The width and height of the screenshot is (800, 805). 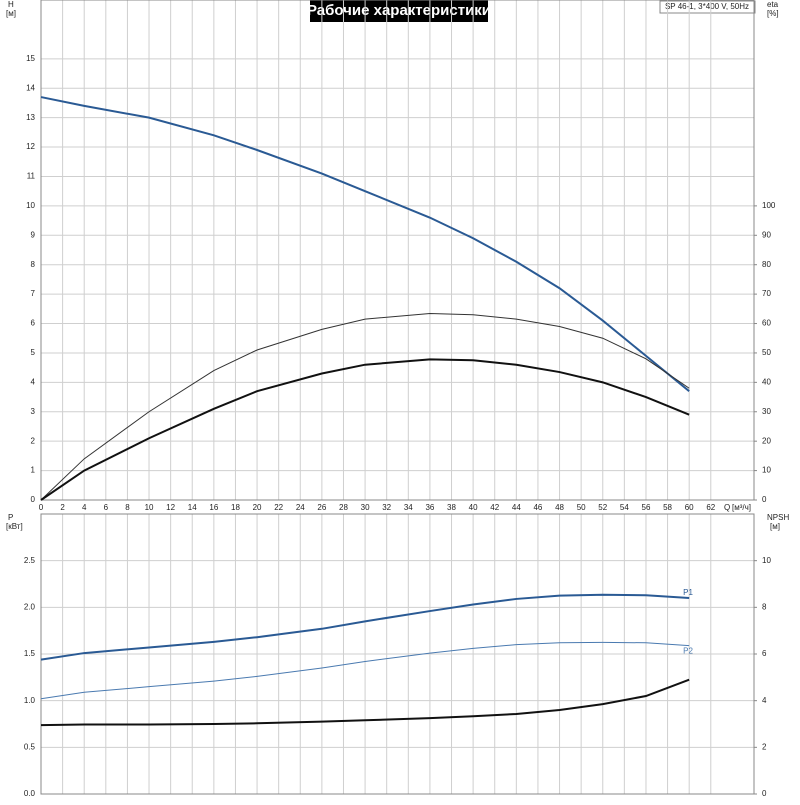 What do you see at coordinates (766, 352) in the screenshot?
I see `y2-tick-label: 50` at bounding box center [766, 352].